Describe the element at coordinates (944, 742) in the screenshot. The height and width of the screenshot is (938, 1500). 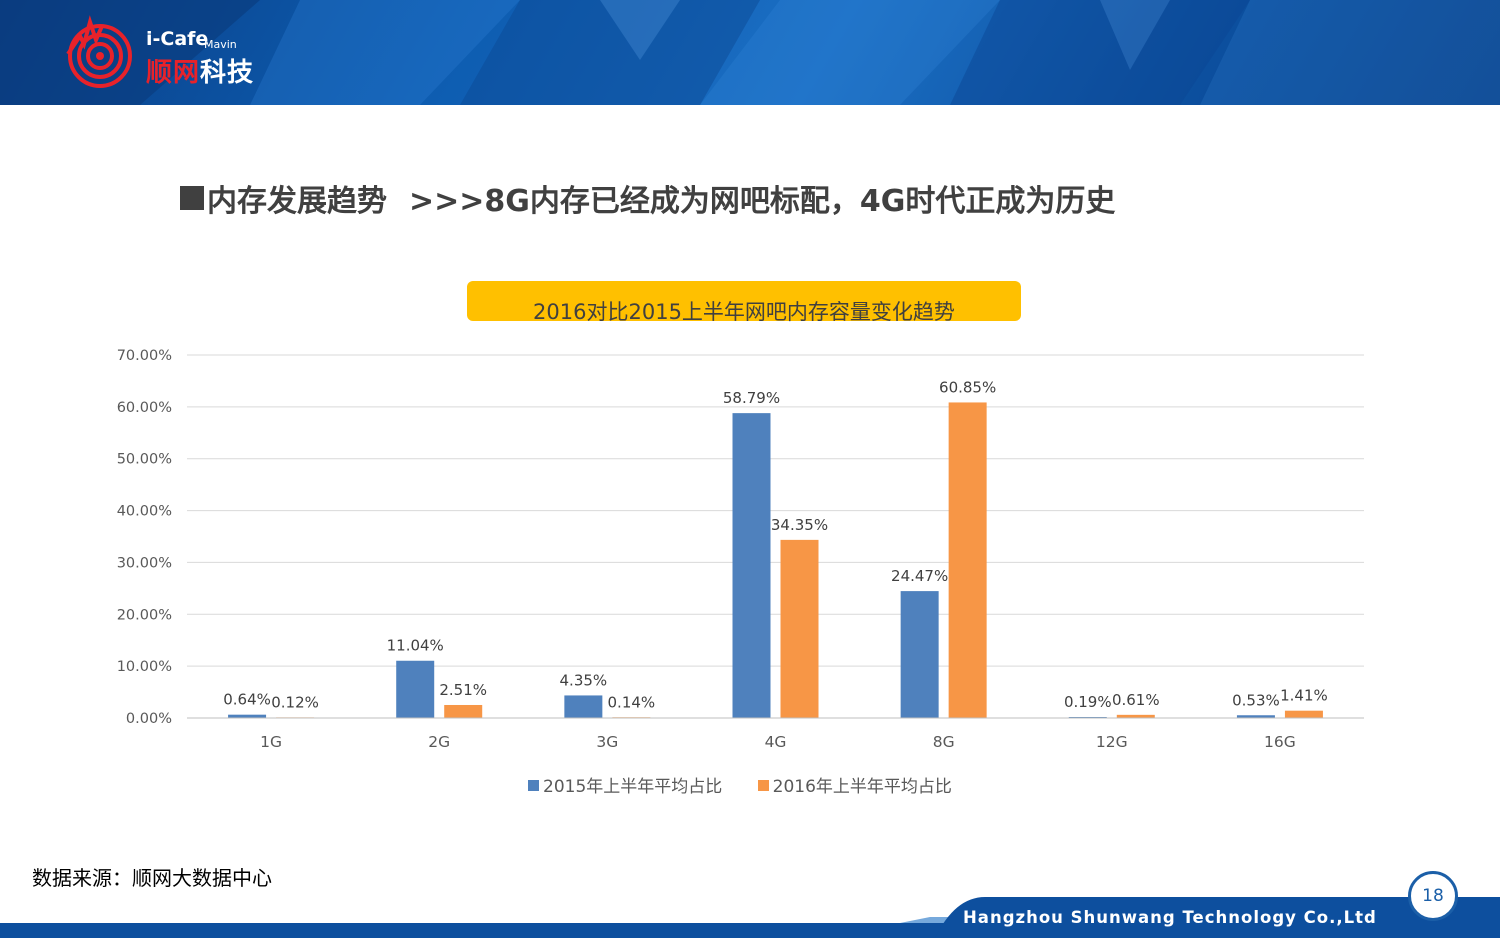
I see `x-tick-label: 8G` at that location.